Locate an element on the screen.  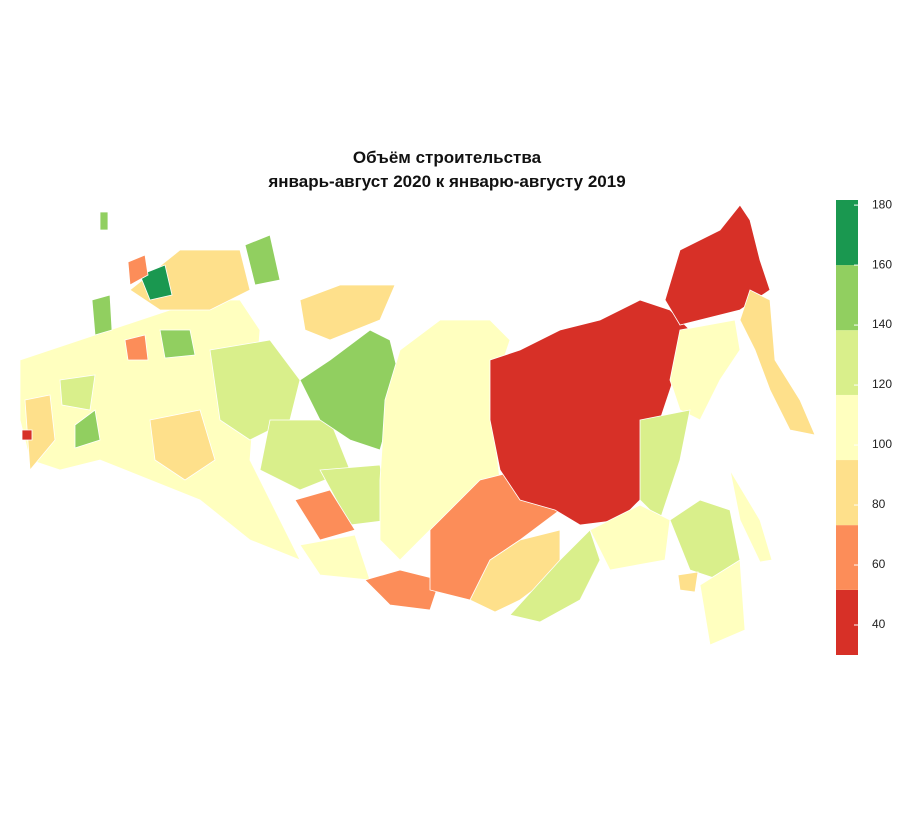
legend-tick-label: 160 is located at coordinates (882, 264).